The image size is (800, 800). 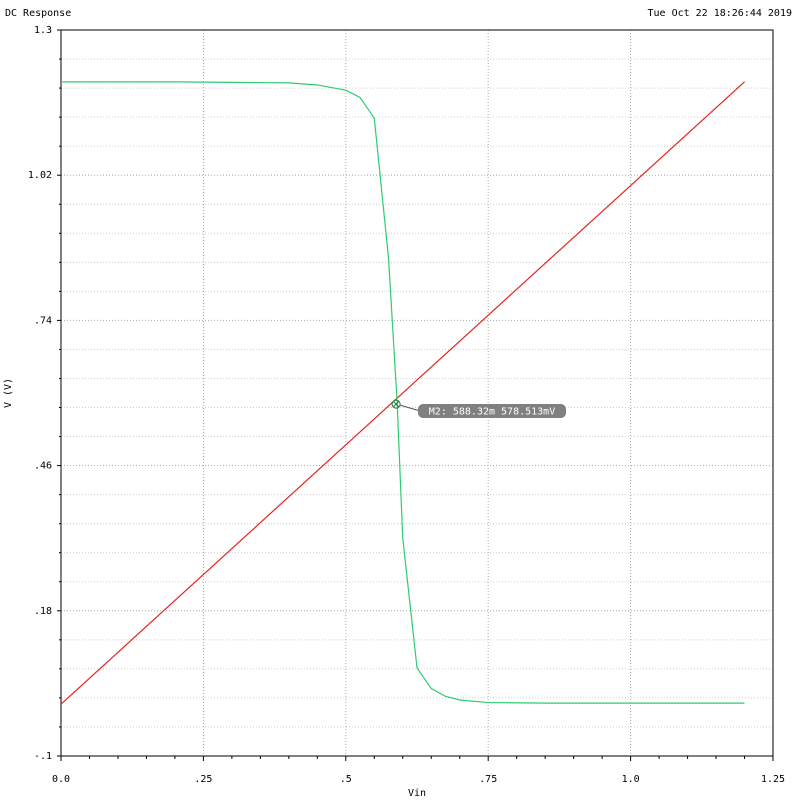 What do you see at coordinates (43, 30) in the screenshot?
I see `y-tick-label: 1.3` at bounding box center [43, 30].